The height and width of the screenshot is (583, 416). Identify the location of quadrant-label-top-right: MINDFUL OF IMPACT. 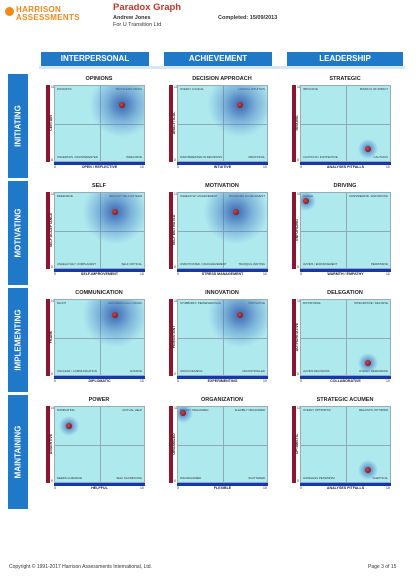
(373, 89).